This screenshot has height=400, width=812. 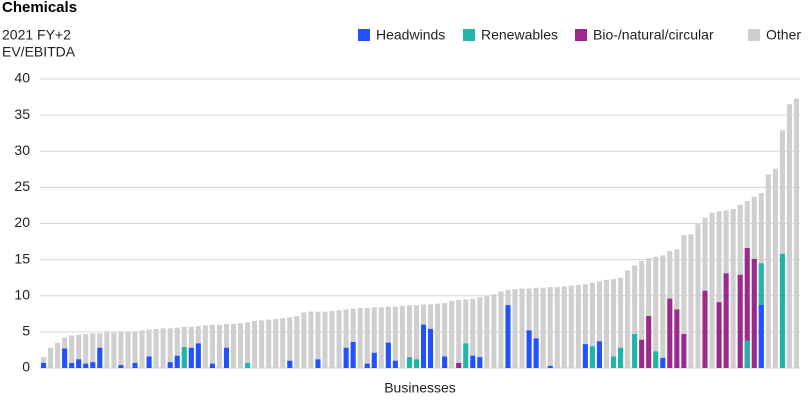 I want to click on y-tick-label: 25, so click(x=22, y=186).